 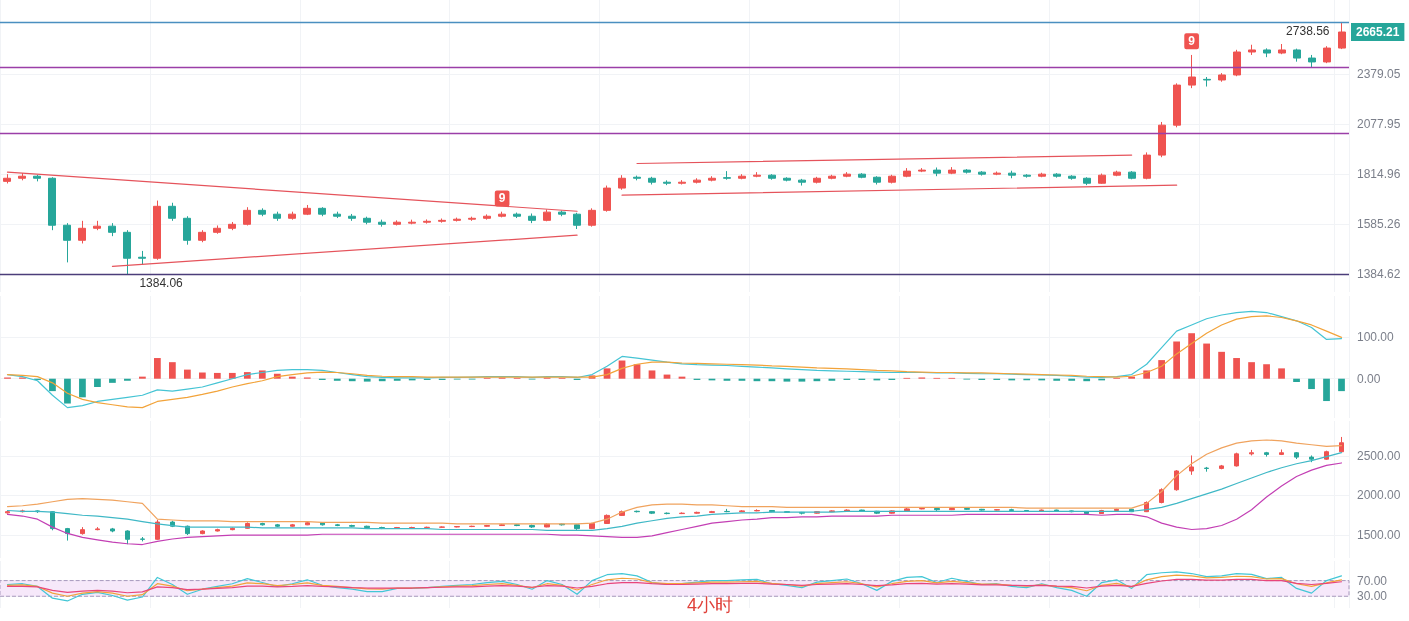 I want to click on text: 2665.21, so click(x=1378, y=32).